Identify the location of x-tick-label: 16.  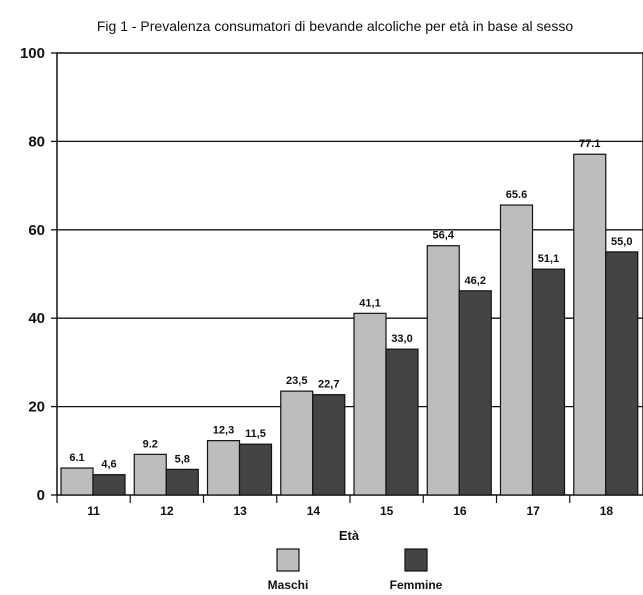
(460, 511).